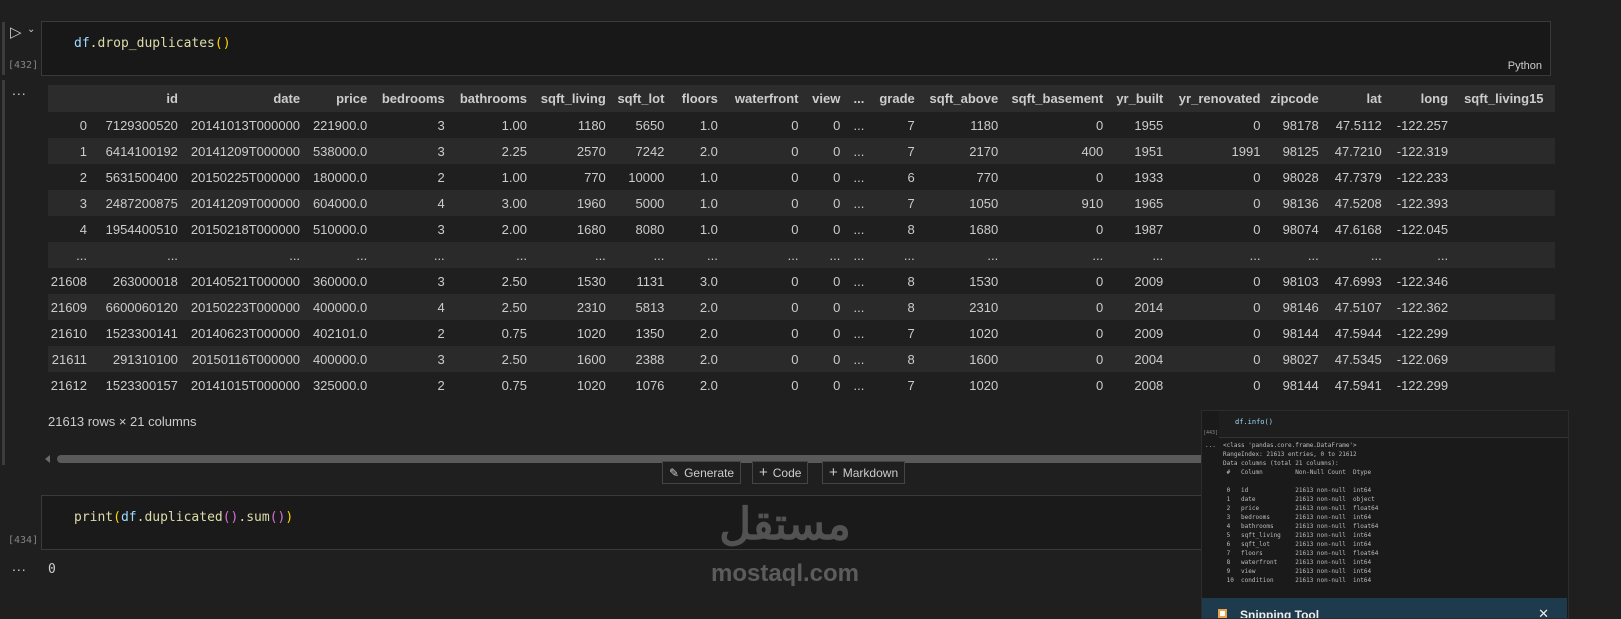 This screenshot has width=1621, height=619. I want to click on column-header: yr_built, so click(1140, 98).